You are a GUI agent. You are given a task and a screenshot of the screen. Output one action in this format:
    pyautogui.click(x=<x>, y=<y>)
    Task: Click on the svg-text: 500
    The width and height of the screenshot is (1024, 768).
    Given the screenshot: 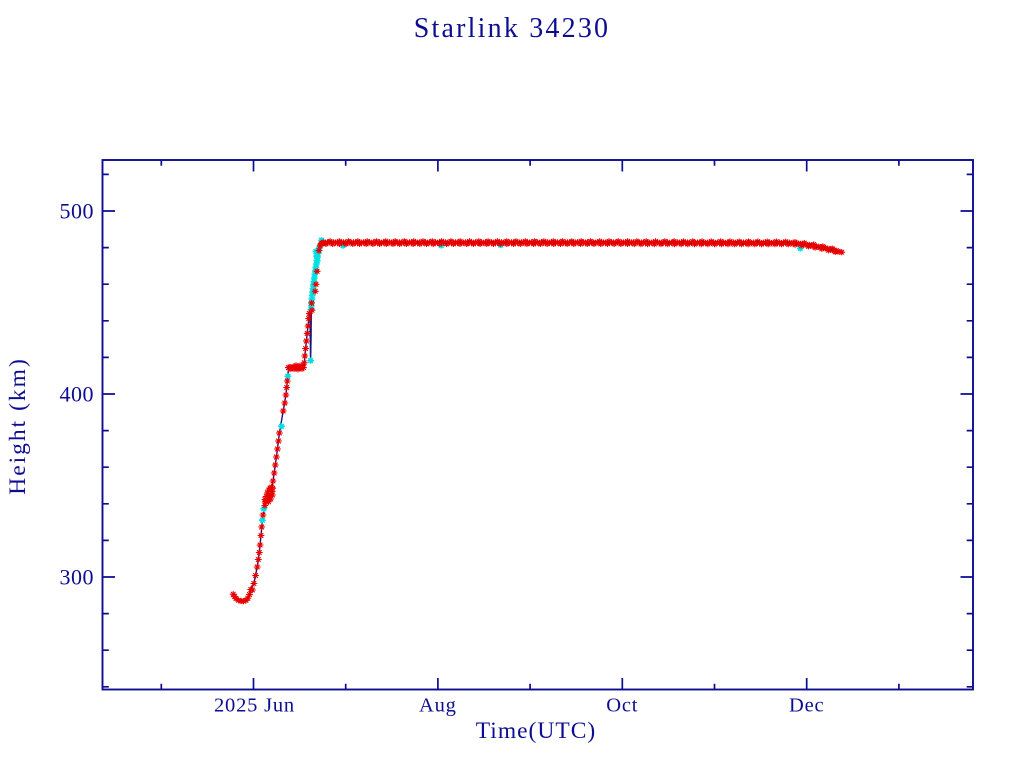 What is the action you would take?
    pyautogui.click(x=77, y=210)
    